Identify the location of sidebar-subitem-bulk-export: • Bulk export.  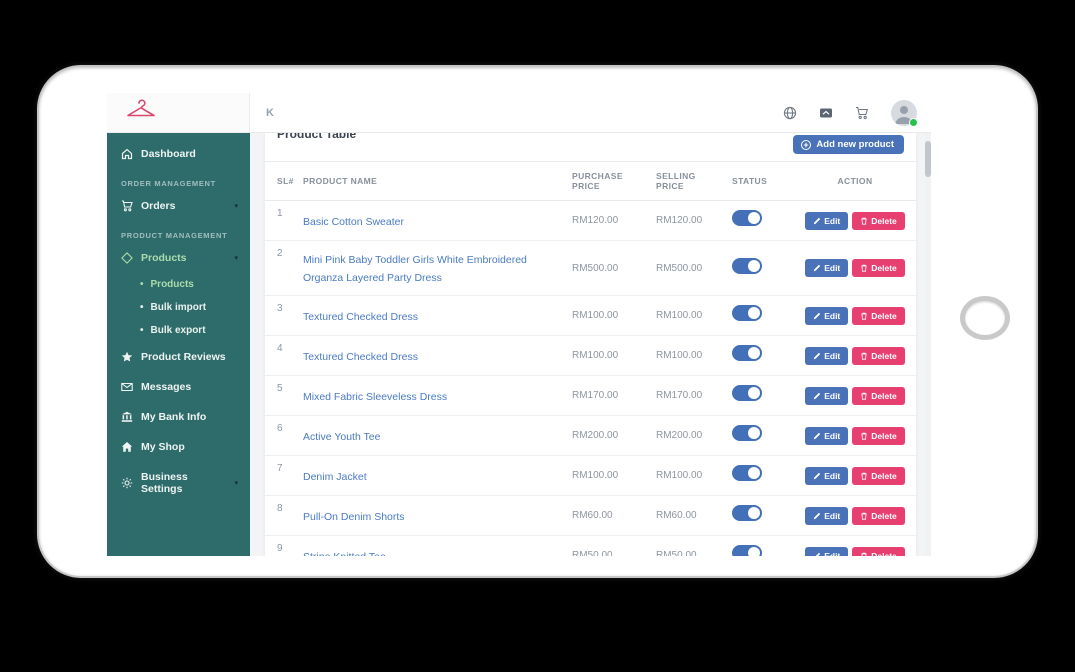
(178, 330).